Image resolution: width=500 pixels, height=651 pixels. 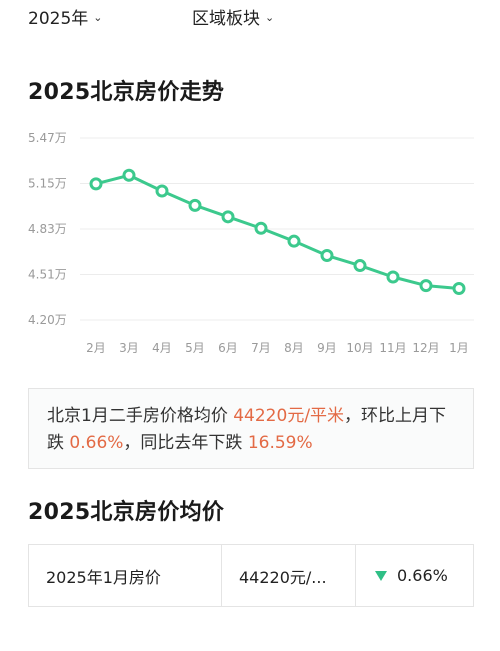 I want to click on region-filter-label: 区域板块, so click(x=226, y=19).